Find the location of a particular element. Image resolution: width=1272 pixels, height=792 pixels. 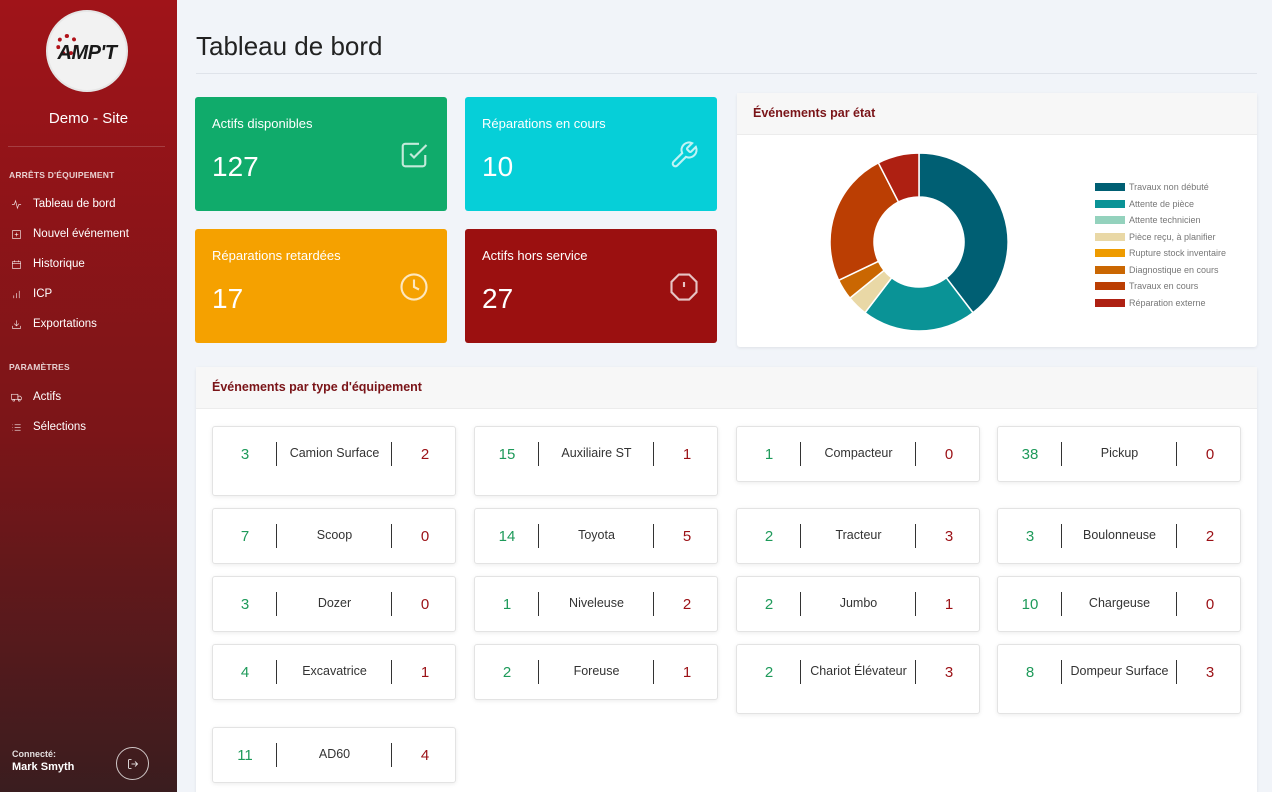

legend-item: Attente technicien is located at coordinates (1160, 220).